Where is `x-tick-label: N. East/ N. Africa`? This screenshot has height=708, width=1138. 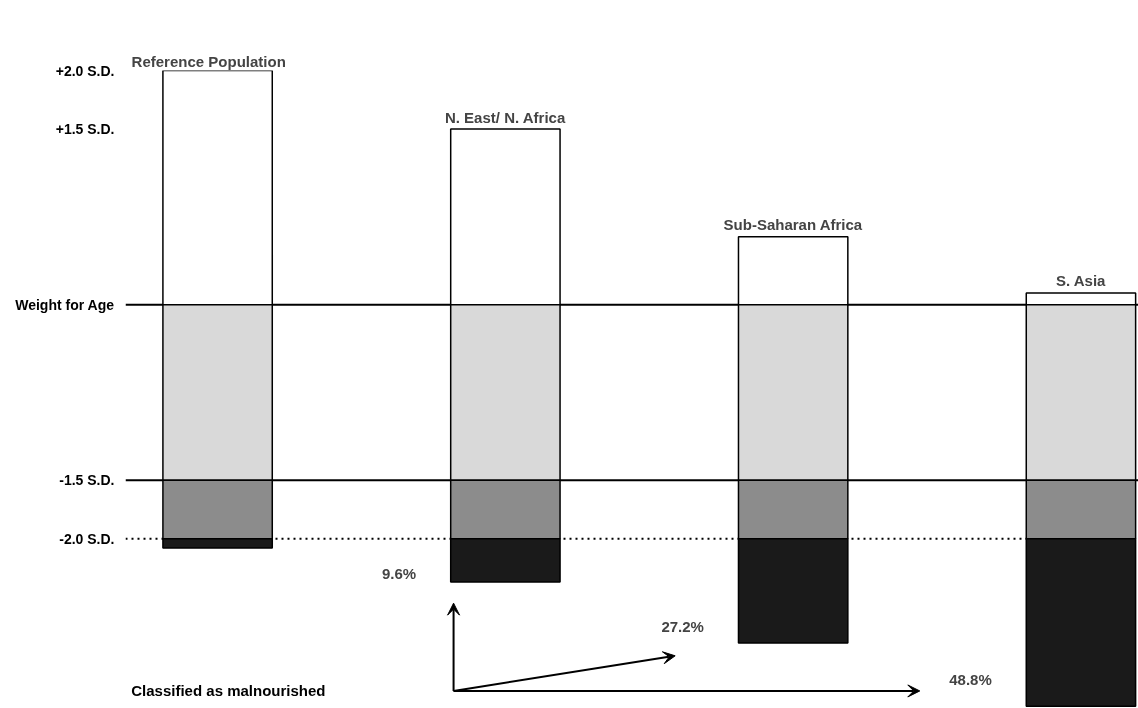
x-tick-label: N. East/ N. Africa is located at coordinates (505, 117).